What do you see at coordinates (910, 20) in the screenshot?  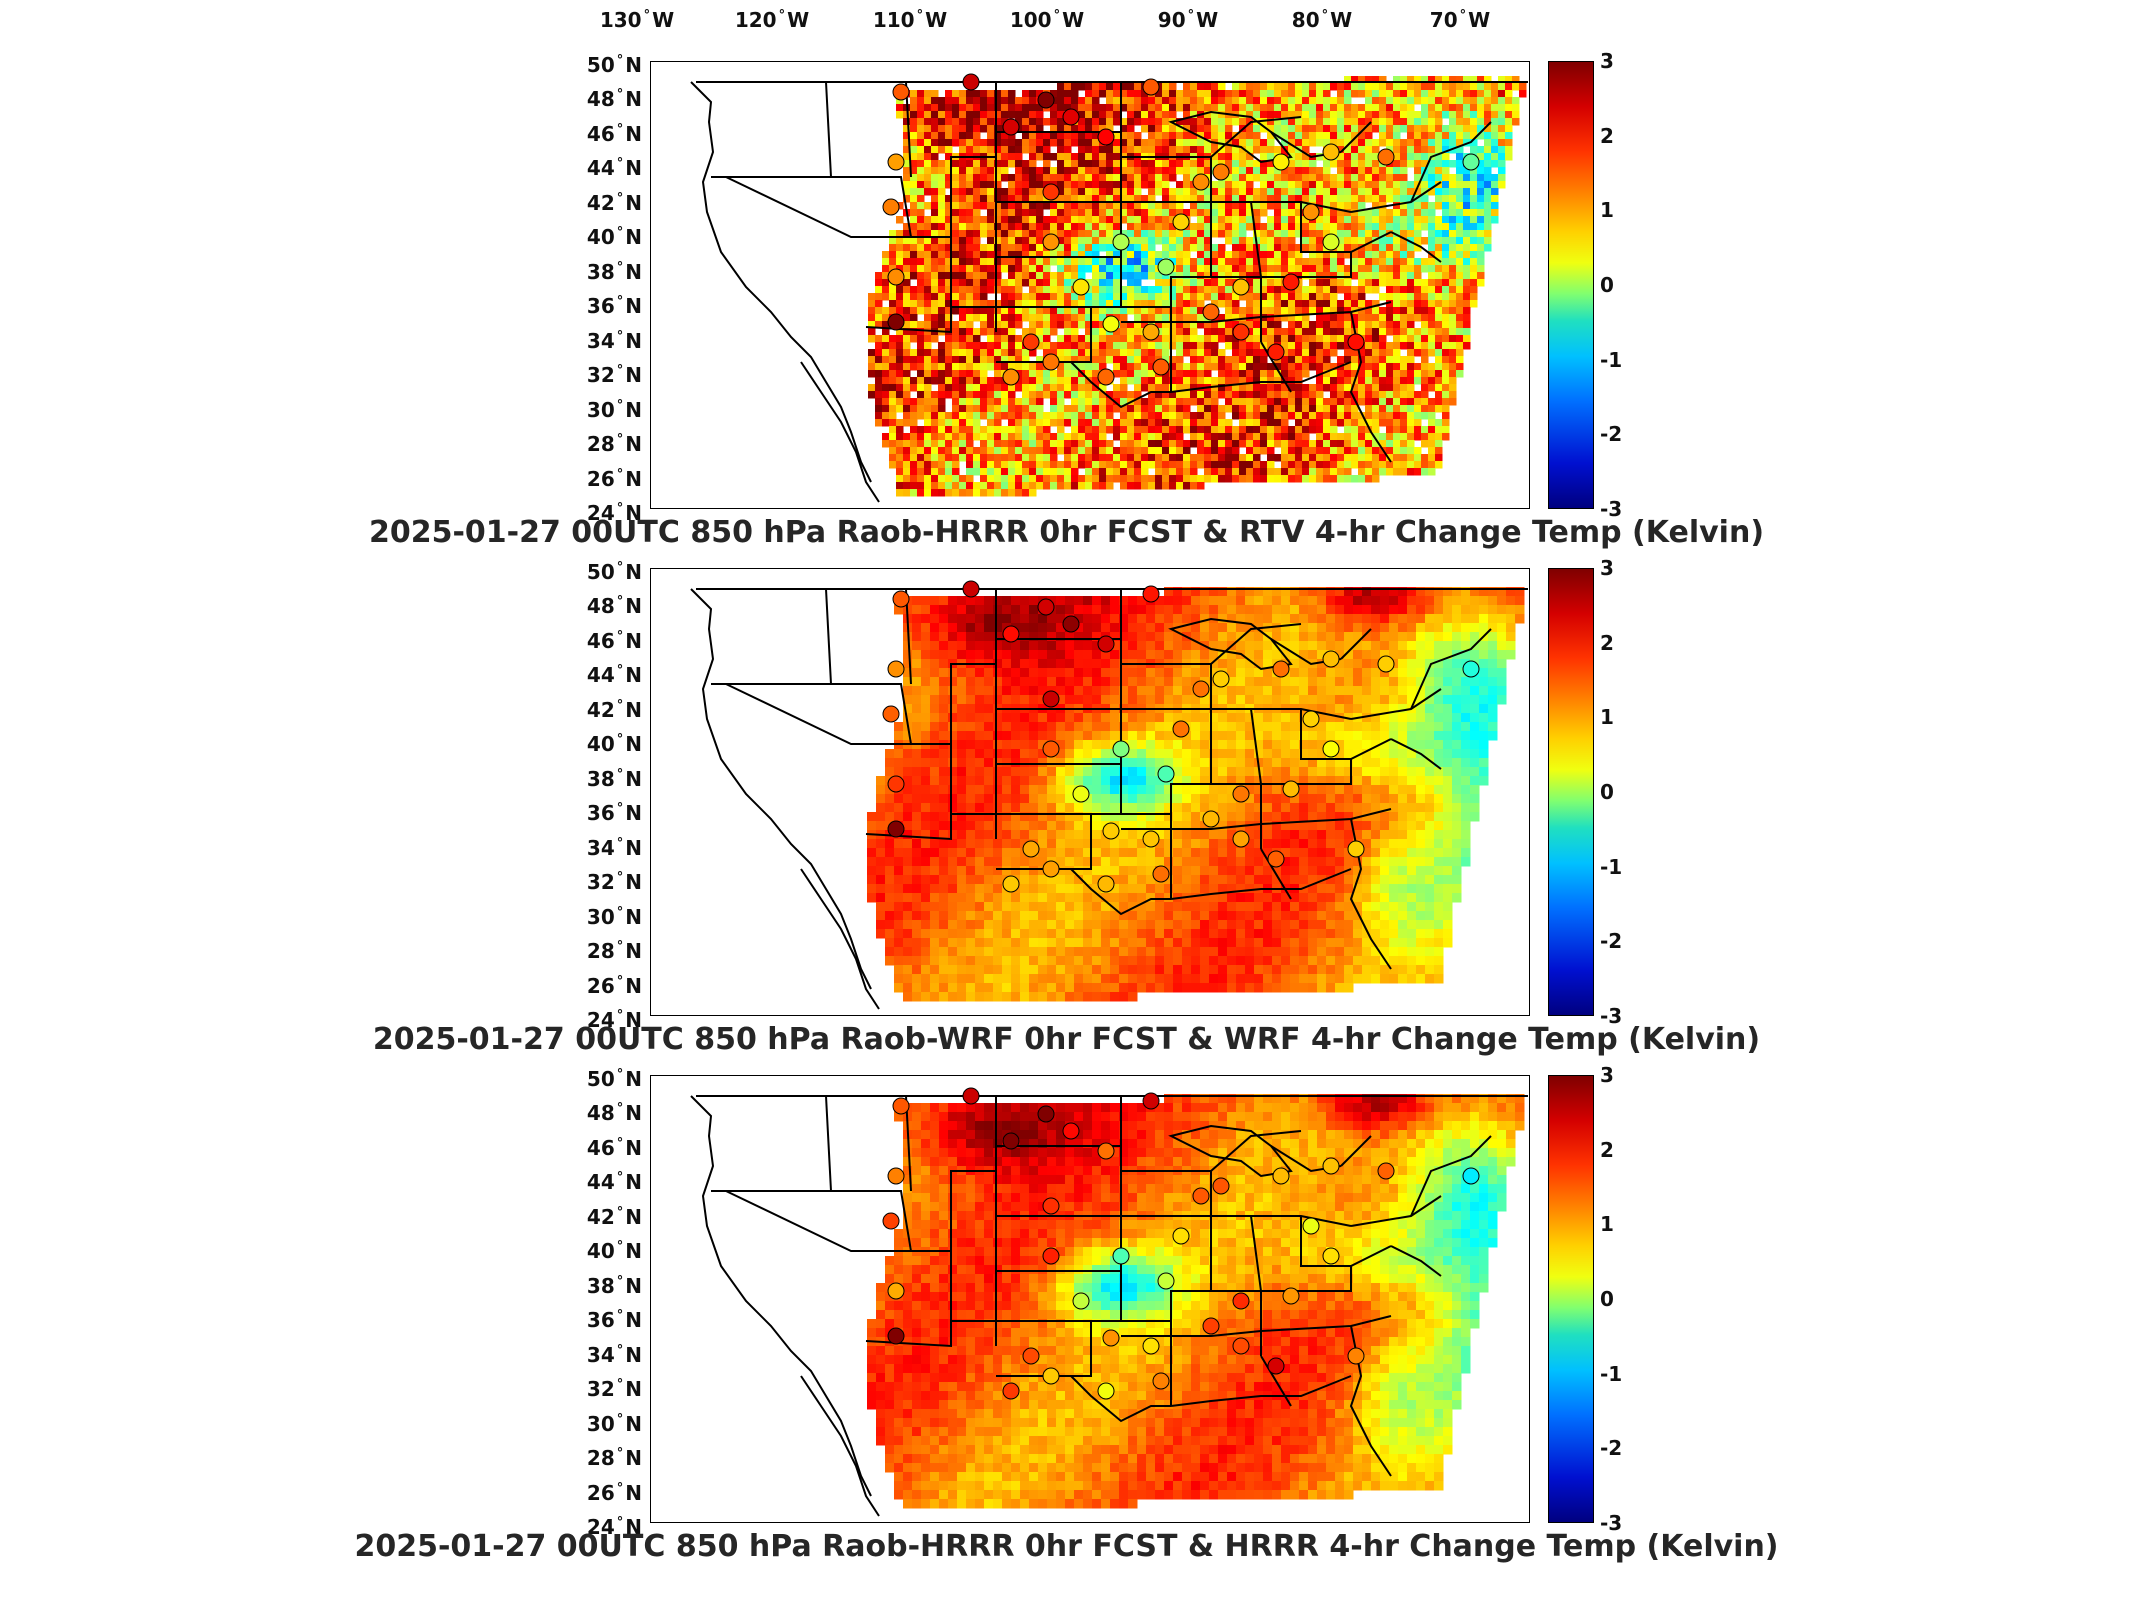 I see `longitude-label: 110 ° W` at bounding box center [910, 20].